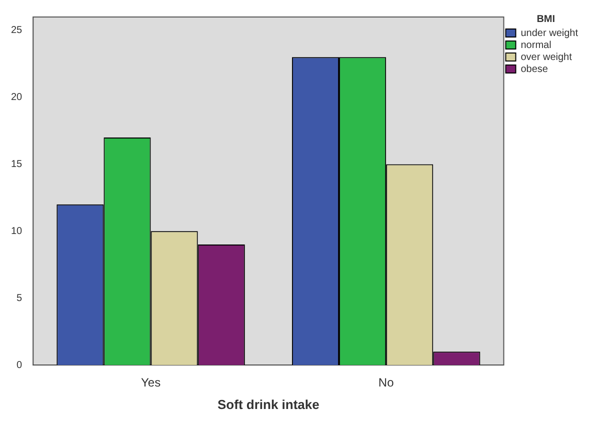 The width and height of the screenshot is (600, 425). I want to click on y-tick-label: 5, so click(19, 298).